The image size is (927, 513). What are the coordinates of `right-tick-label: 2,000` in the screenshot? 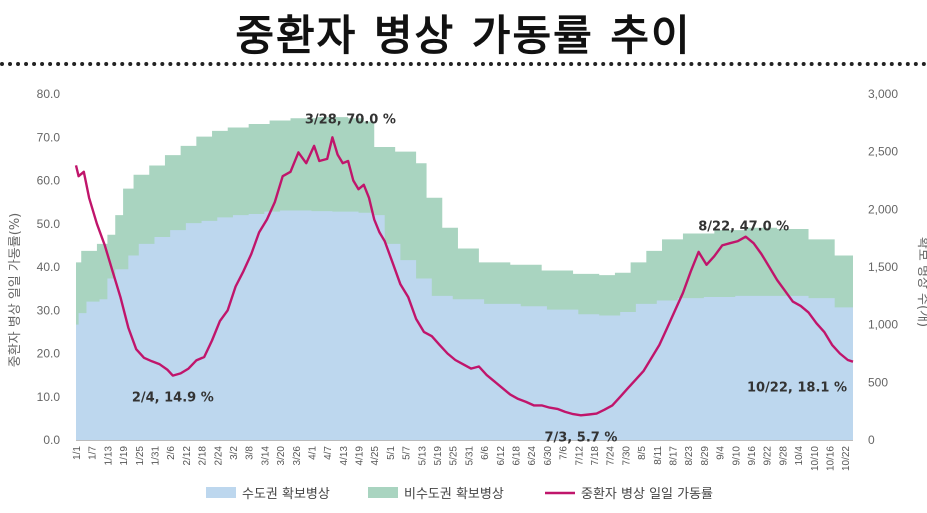 It's located at (883, 209).